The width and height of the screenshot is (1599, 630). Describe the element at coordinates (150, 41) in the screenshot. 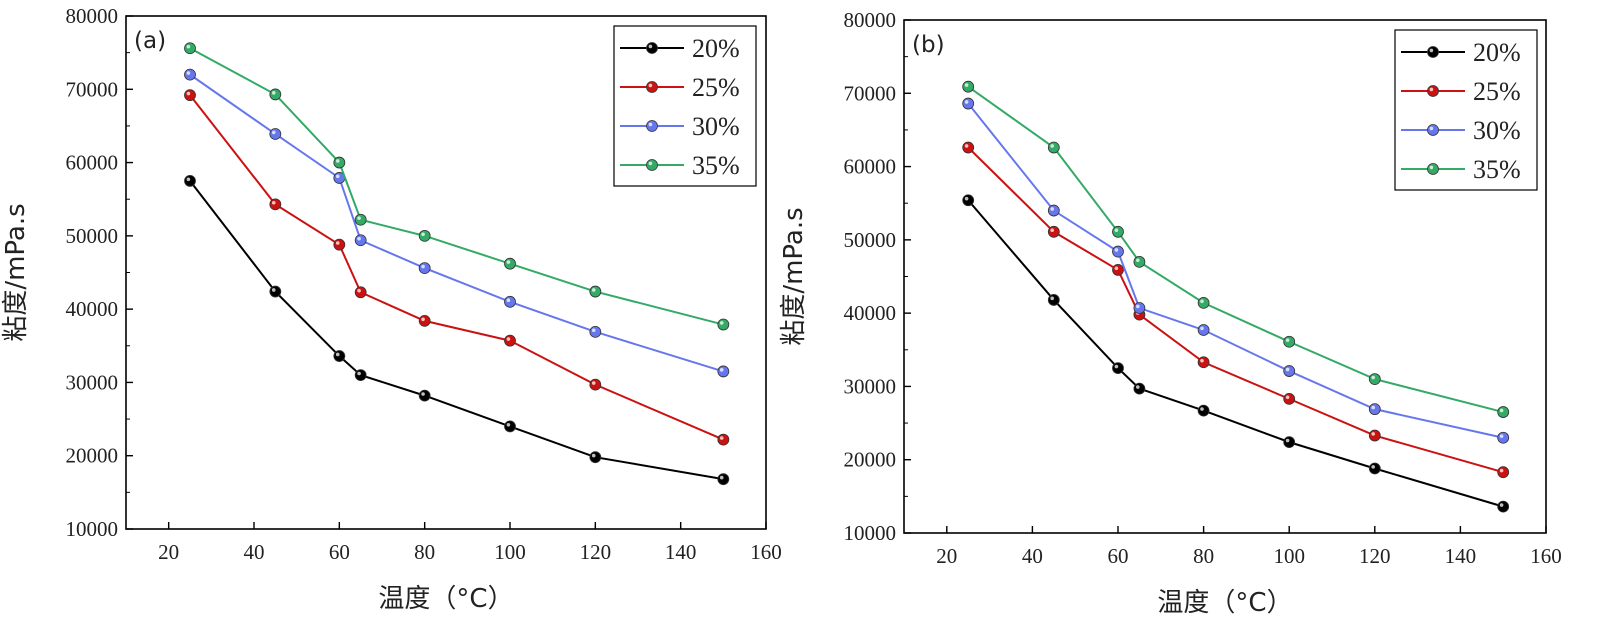

I see `panel-label: (a)` at that location.